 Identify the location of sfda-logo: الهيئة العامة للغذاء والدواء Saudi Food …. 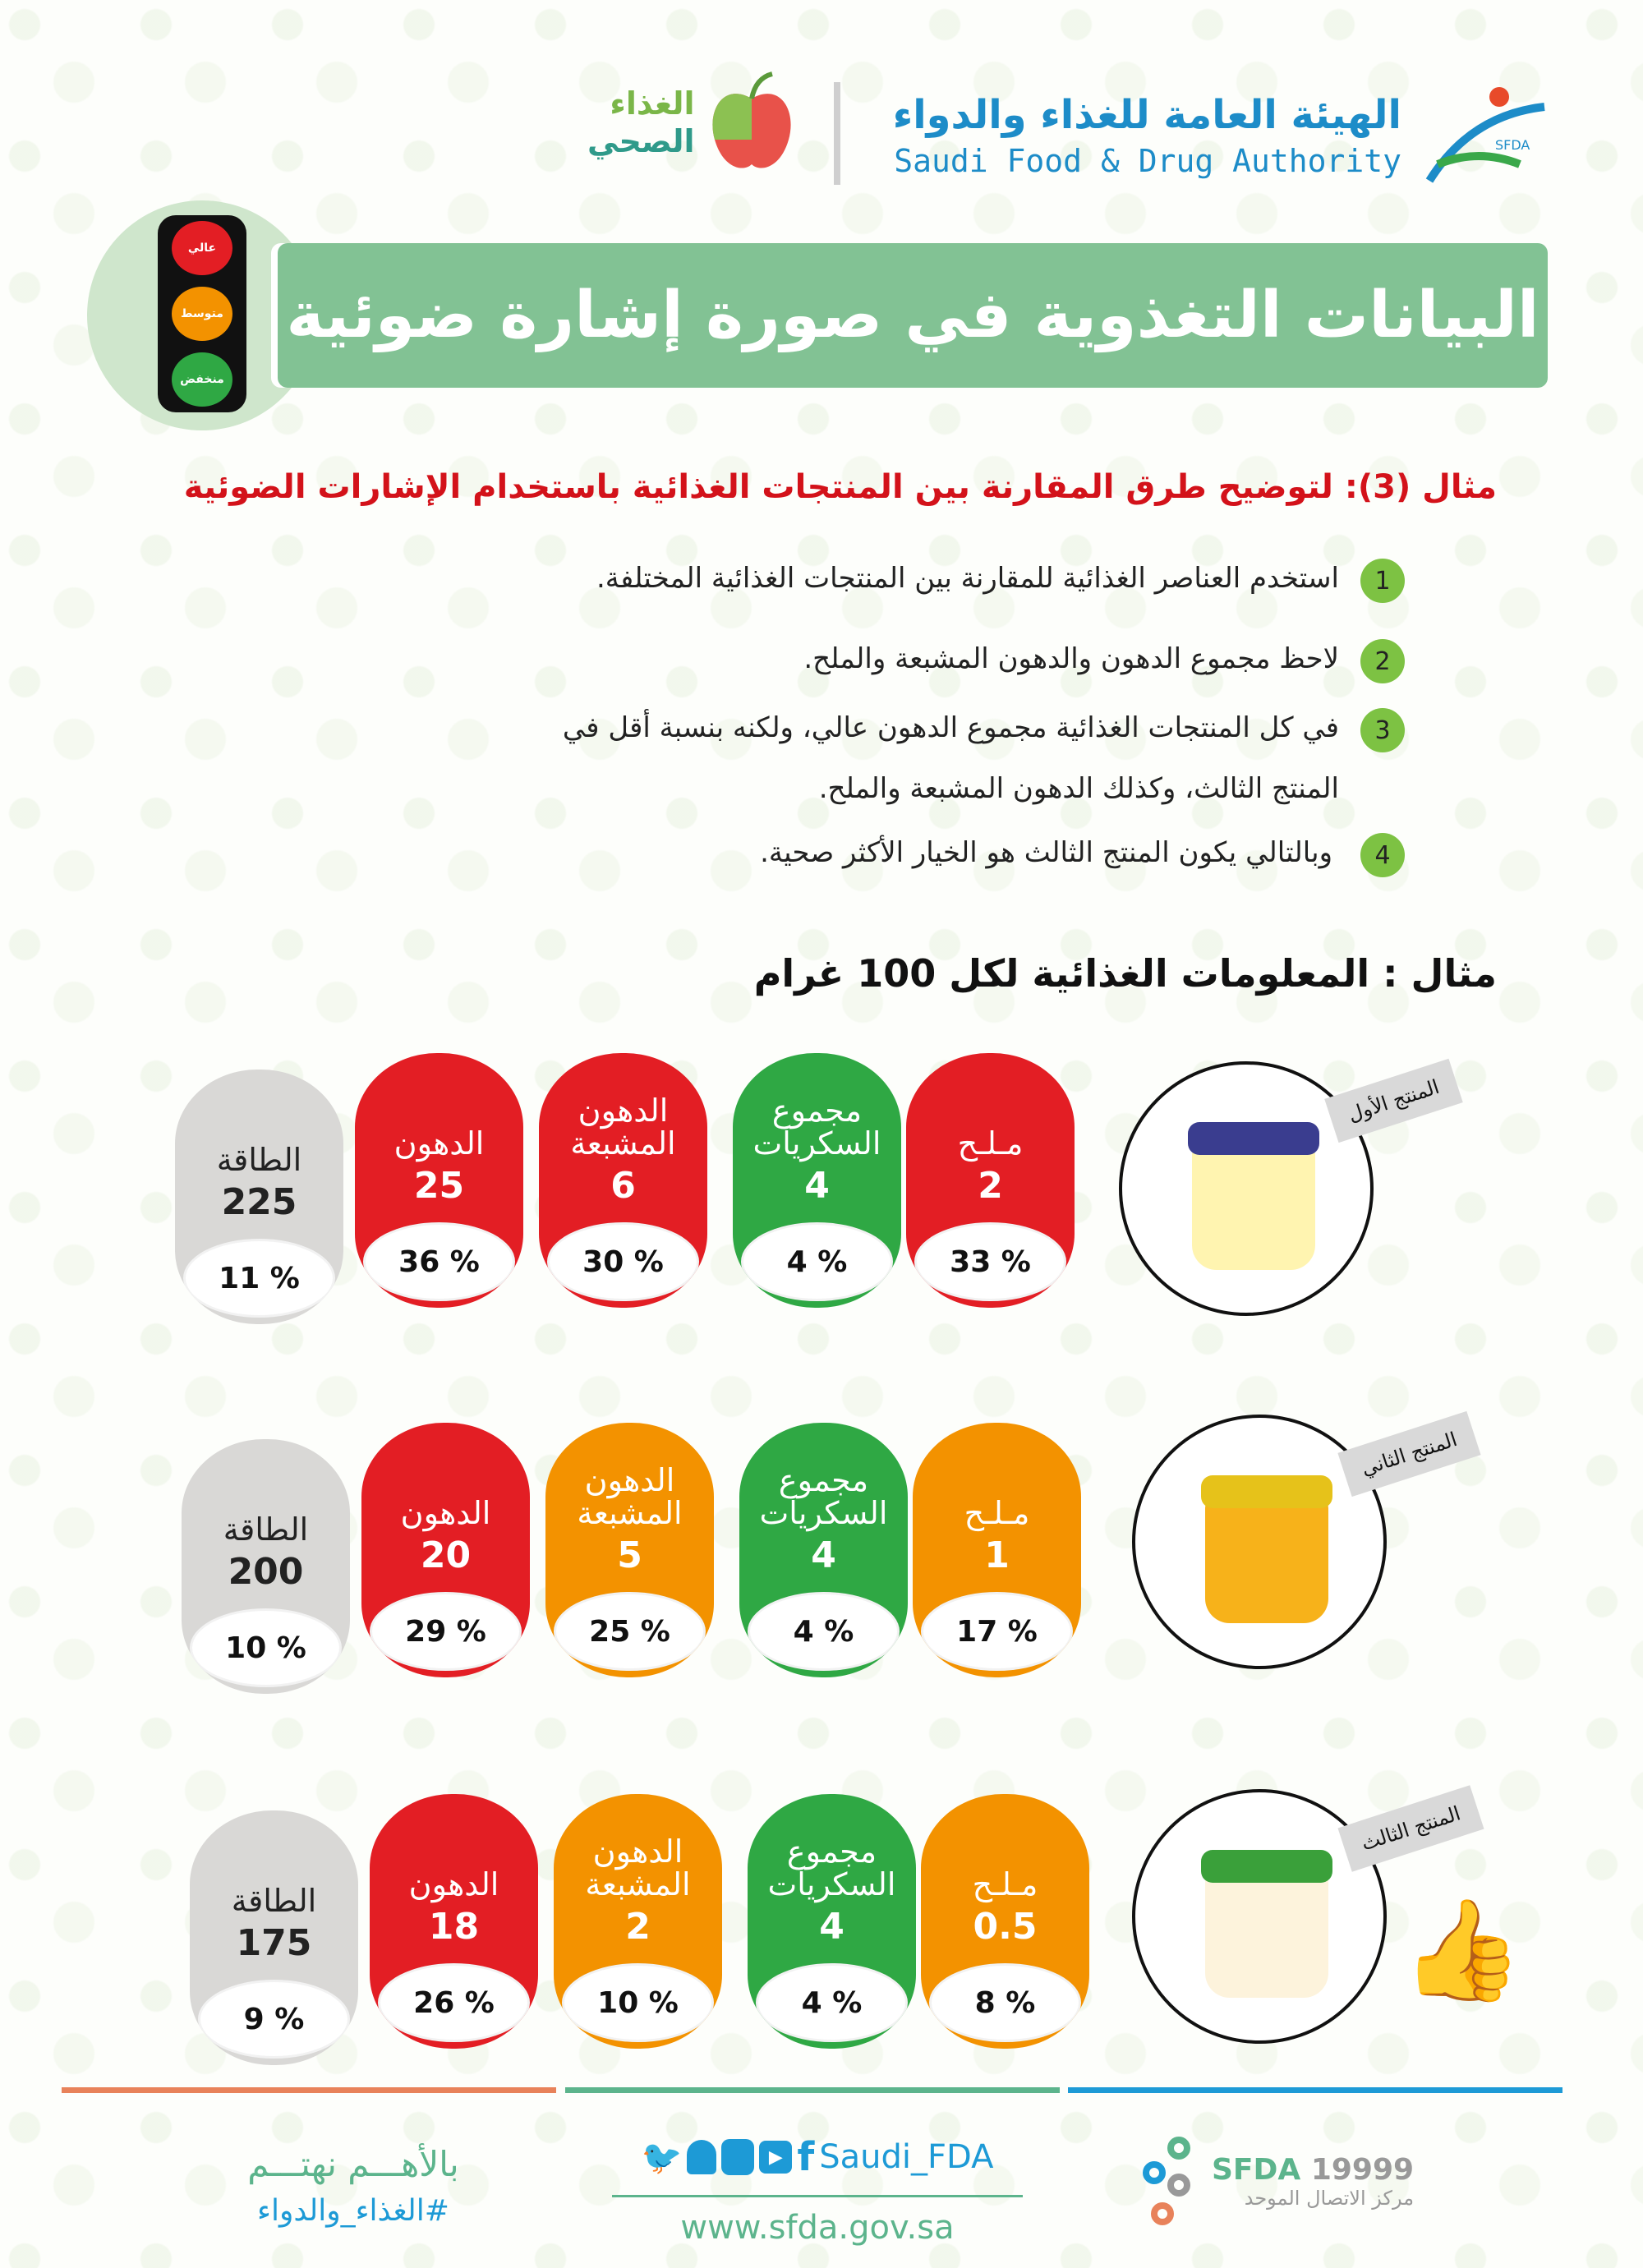
(1223, 135).